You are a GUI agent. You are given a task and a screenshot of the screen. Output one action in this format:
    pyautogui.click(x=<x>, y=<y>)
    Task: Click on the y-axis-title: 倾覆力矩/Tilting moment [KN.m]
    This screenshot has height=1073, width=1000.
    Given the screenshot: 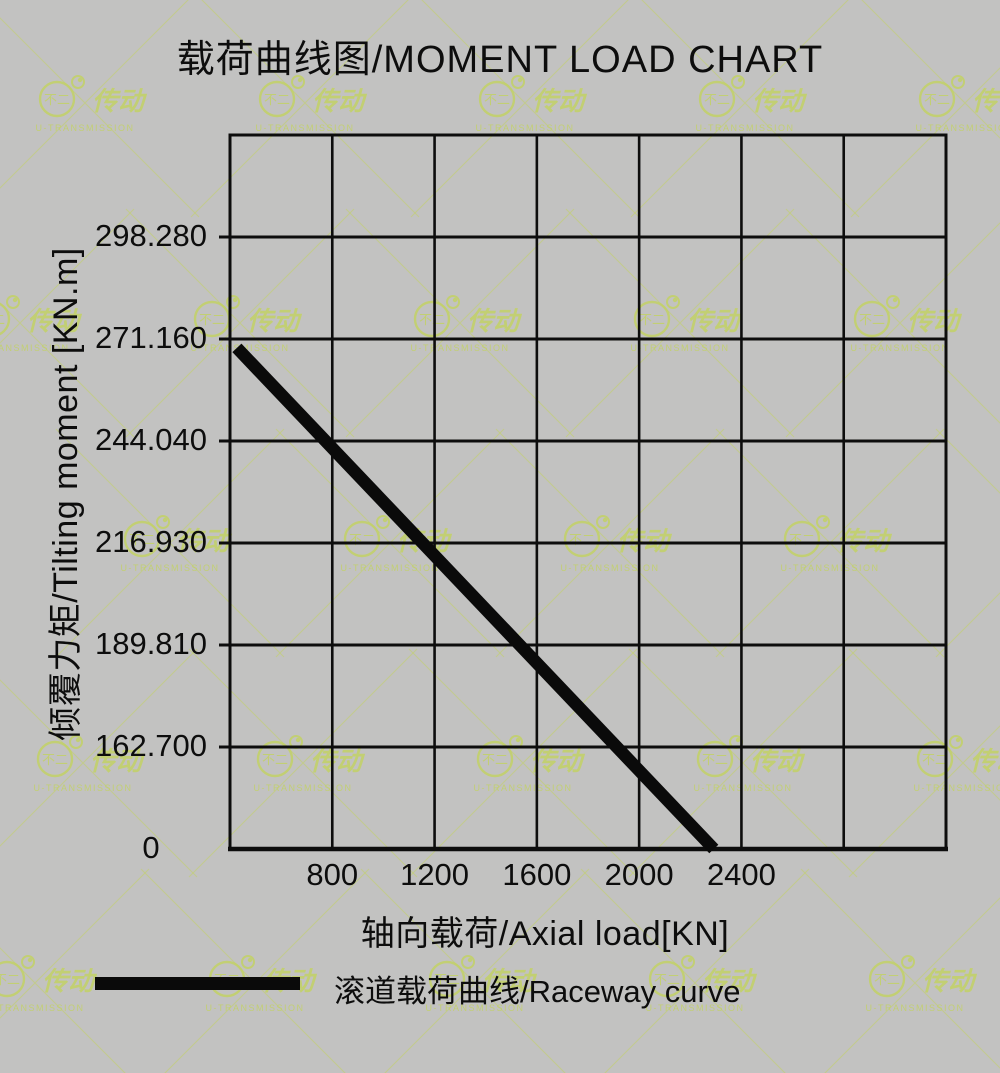 What is the action you would take?
    pyautogui.click(x=66, y=494)
    